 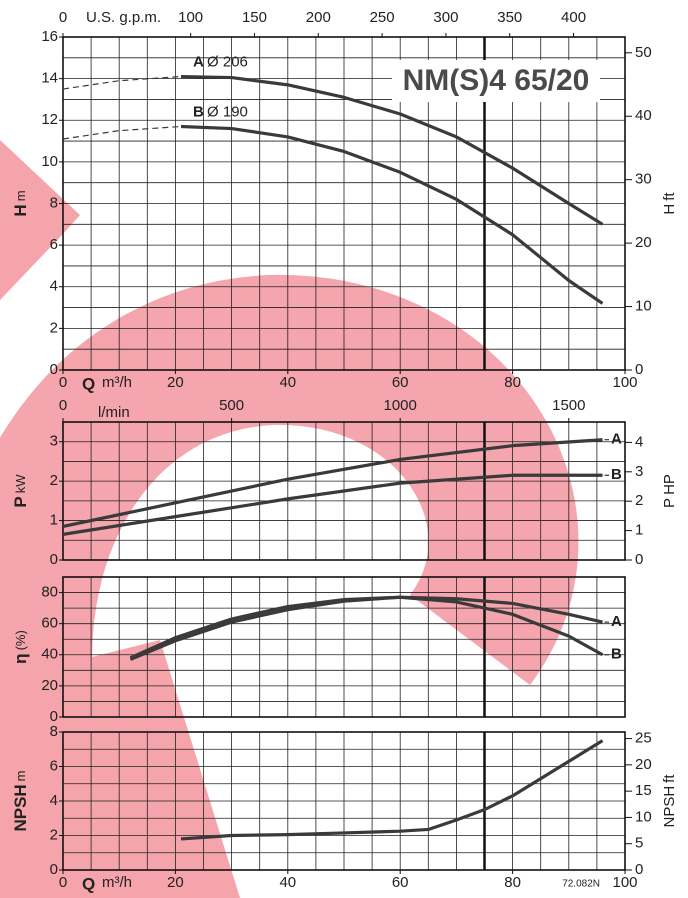 What do you see at coordinates (581, 884) in the screenshot?
I see `figure-note: 72.082N` at bounding box center [581, 884].